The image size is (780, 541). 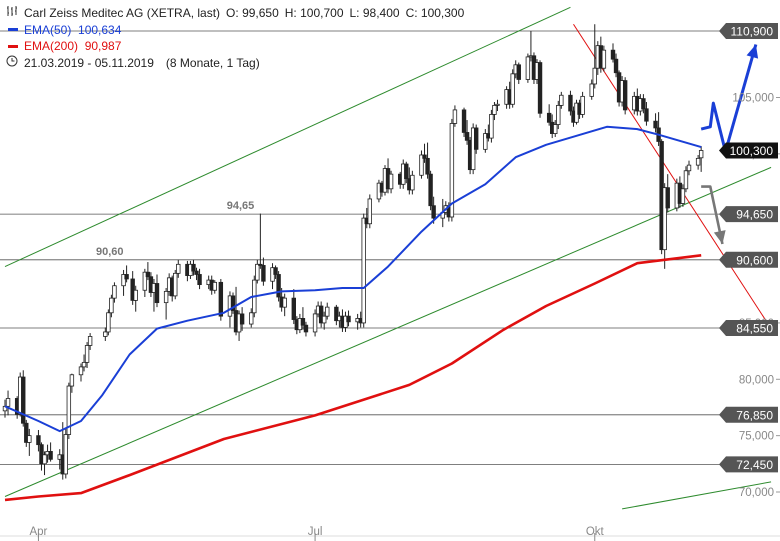 I want to click on ema50-swatch, so click(x=13, y=30).